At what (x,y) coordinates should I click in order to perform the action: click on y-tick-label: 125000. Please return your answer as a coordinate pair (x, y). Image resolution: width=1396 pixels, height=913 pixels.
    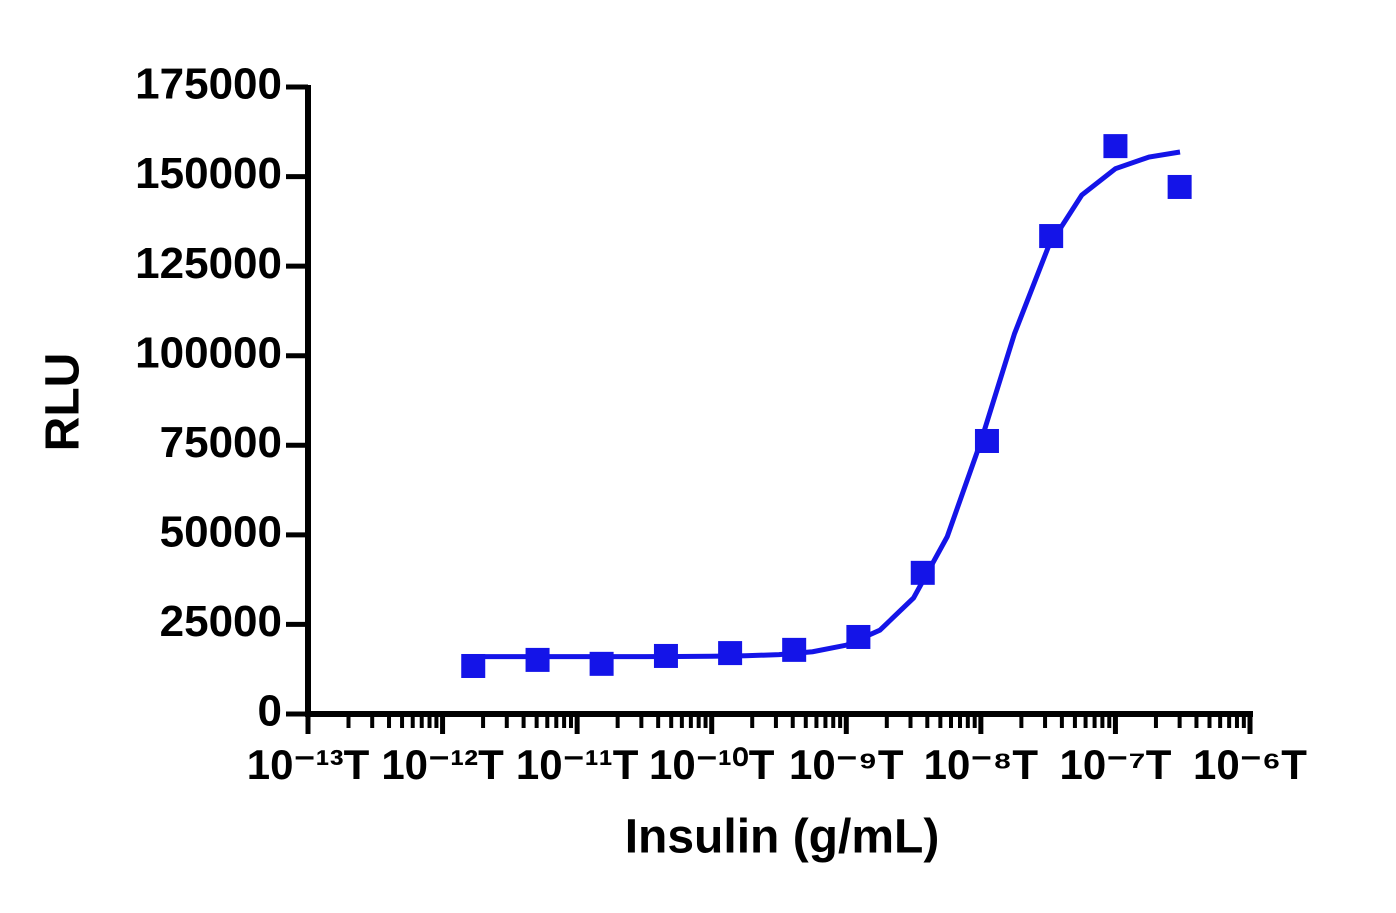
    Looking at the image, I should click on (208, 263).